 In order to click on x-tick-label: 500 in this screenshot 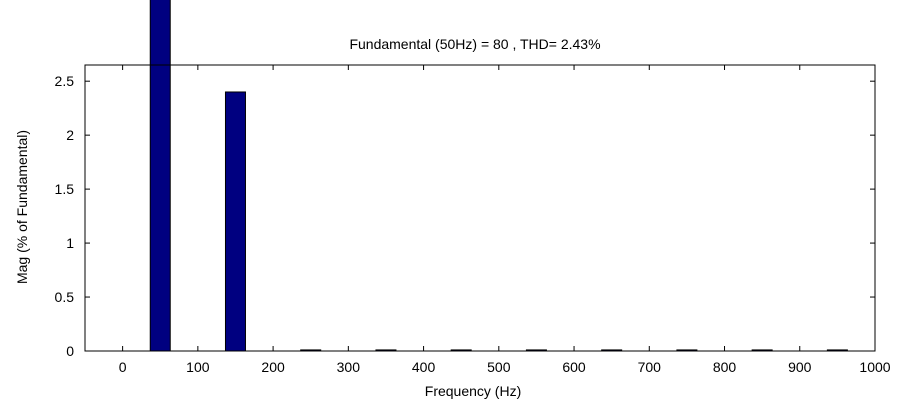, I will do `click(499, 367)`.